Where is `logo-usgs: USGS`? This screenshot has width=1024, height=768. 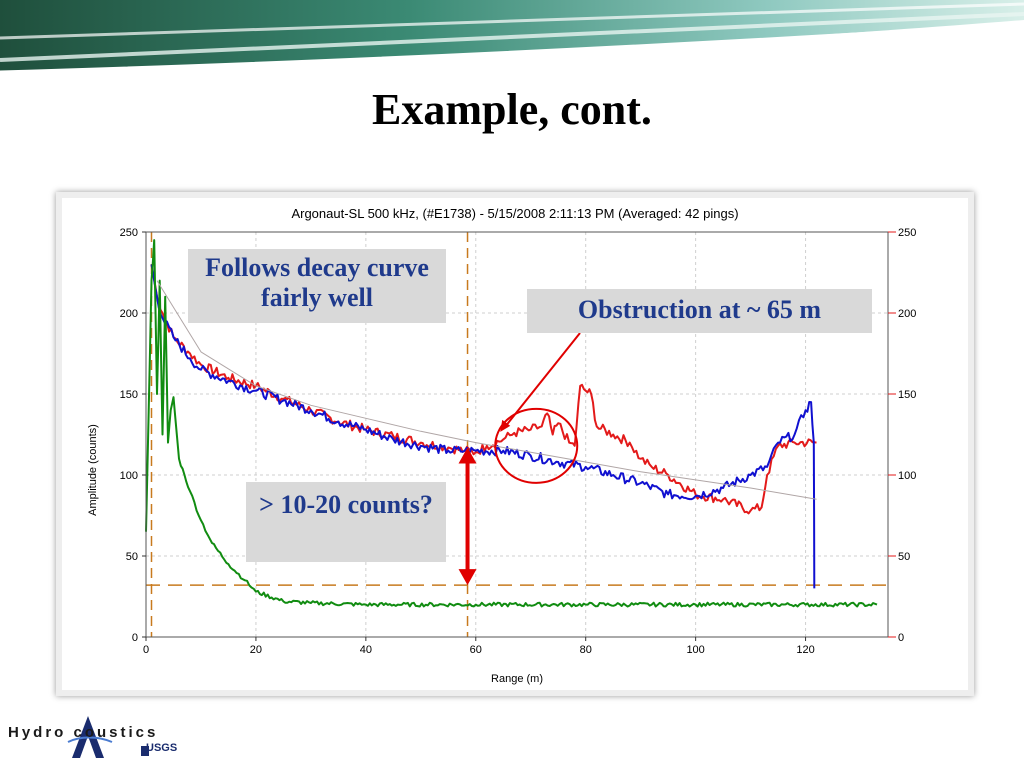
logo-usgs: USGS is located at coordinates (162, 748).